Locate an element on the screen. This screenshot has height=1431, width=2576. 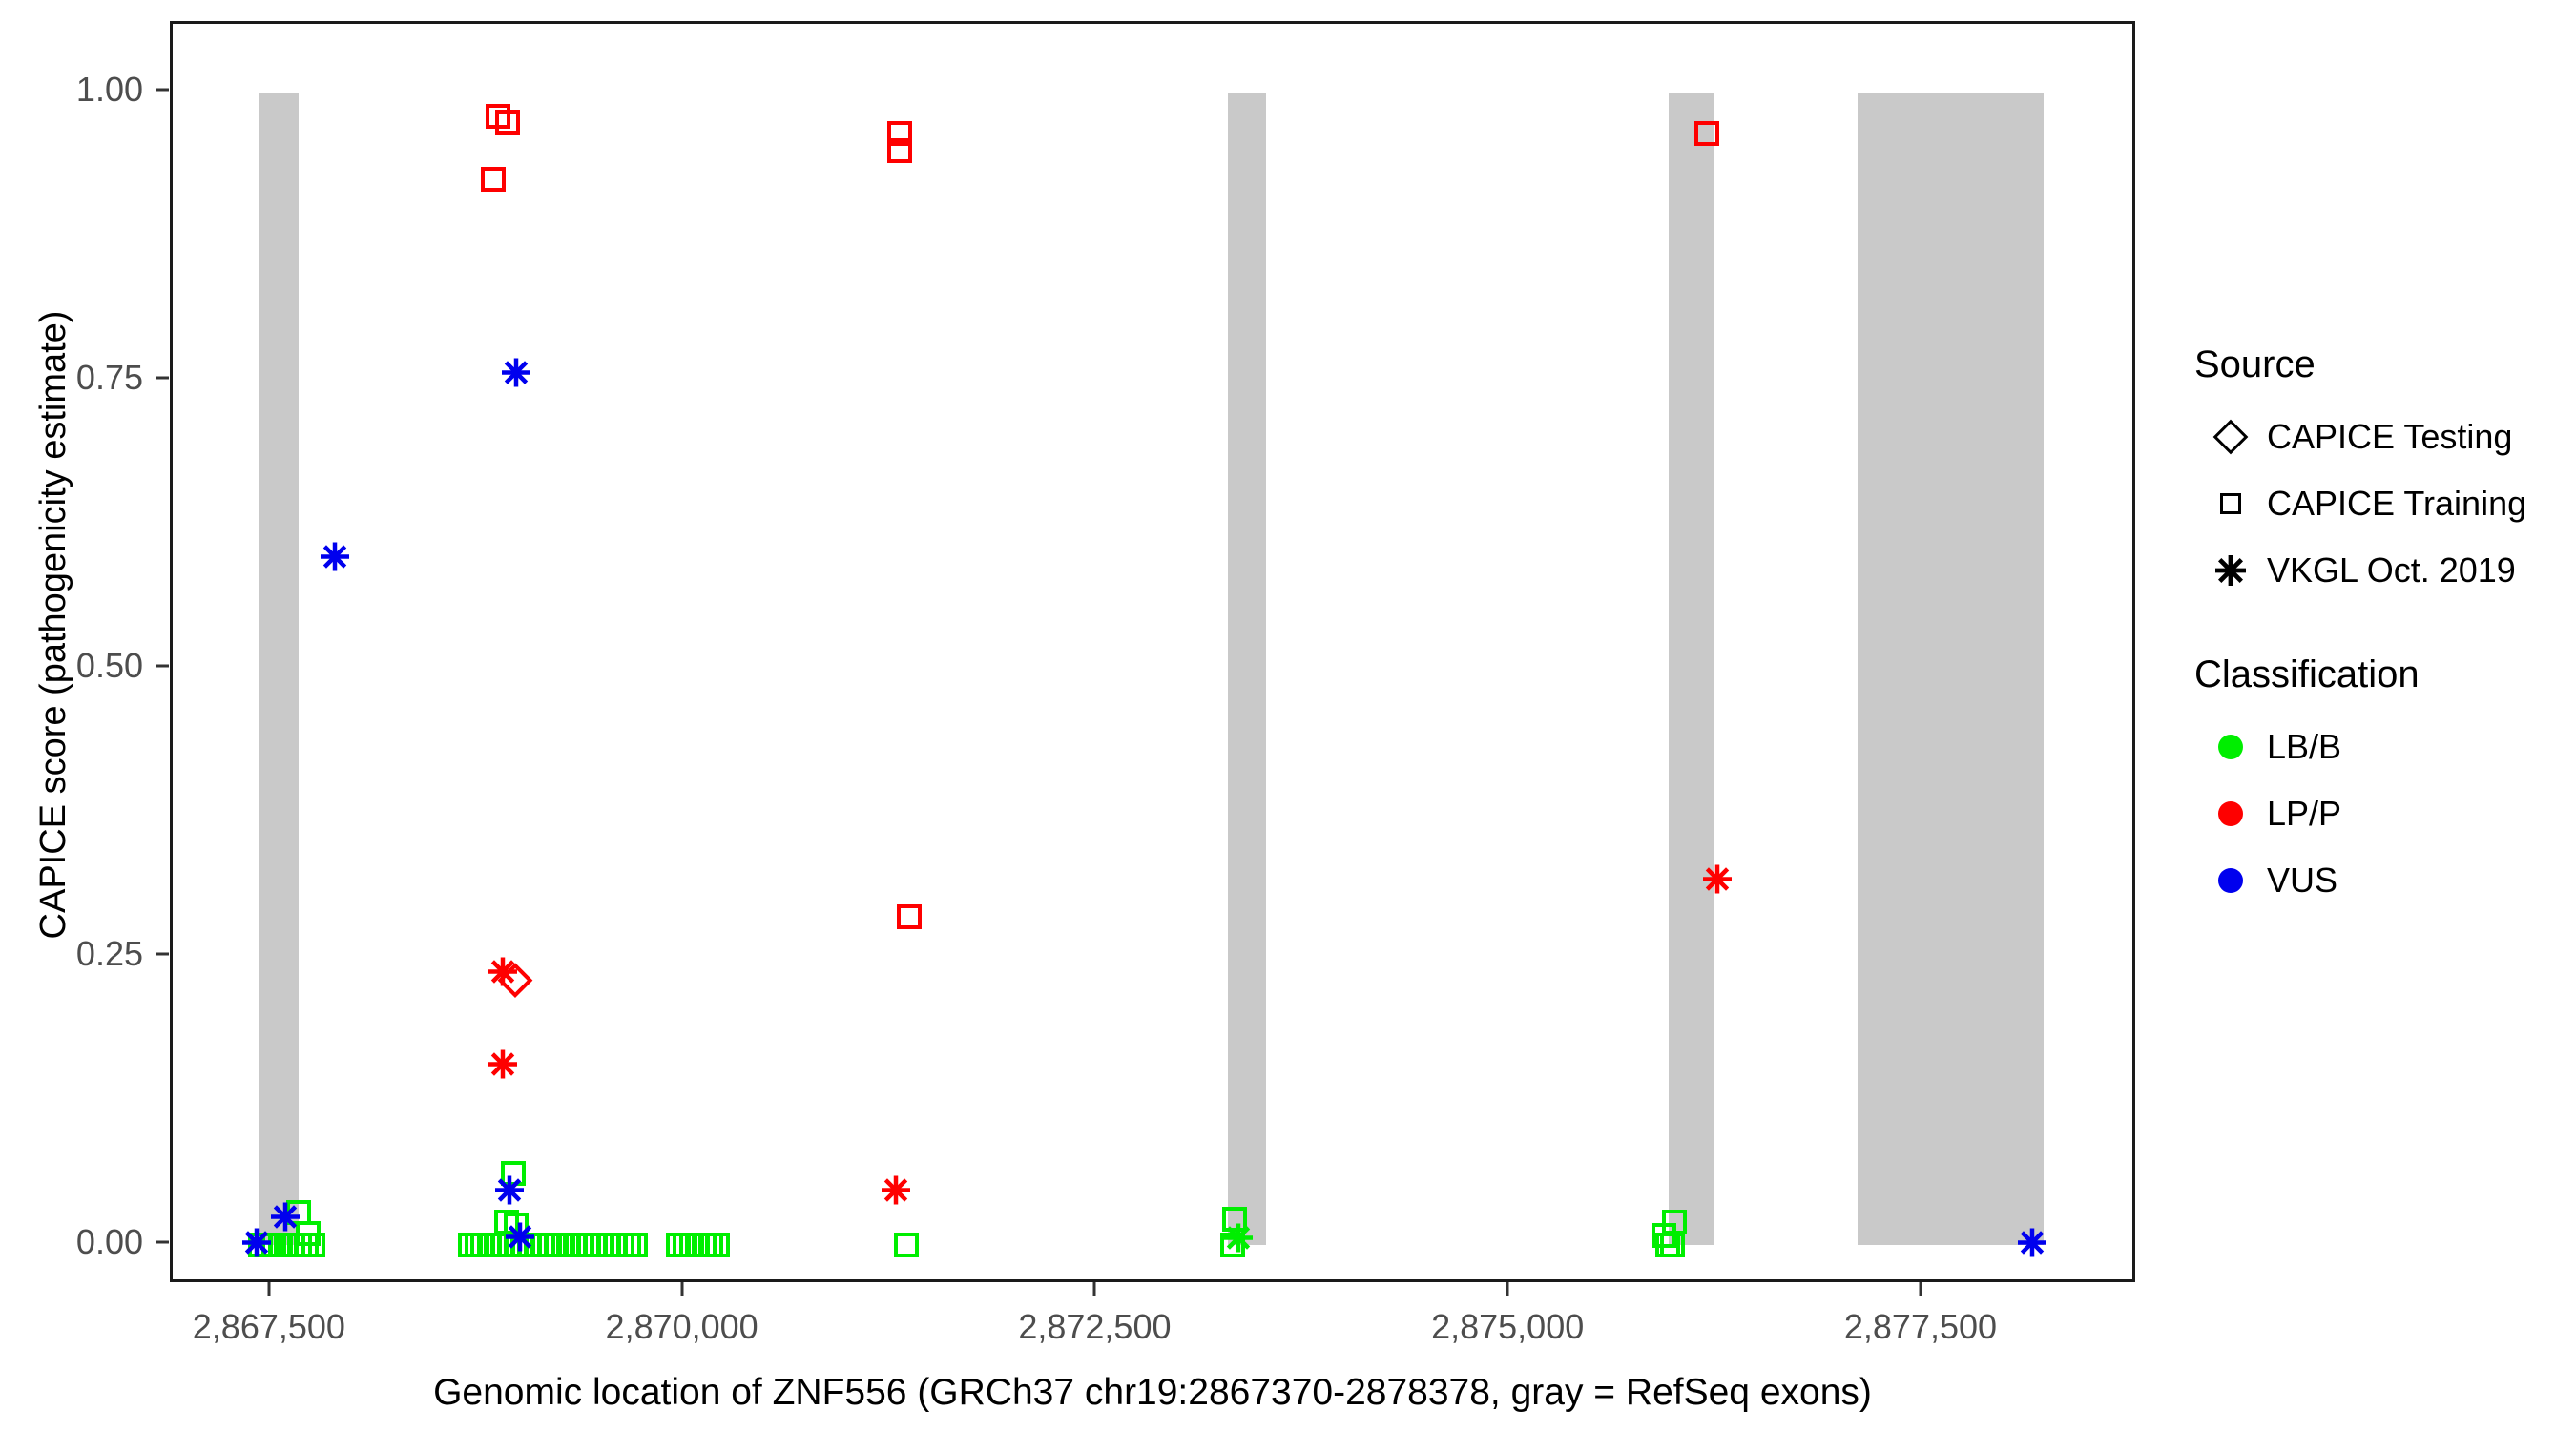
data-point-diamond is located at coordinates (515, 981).